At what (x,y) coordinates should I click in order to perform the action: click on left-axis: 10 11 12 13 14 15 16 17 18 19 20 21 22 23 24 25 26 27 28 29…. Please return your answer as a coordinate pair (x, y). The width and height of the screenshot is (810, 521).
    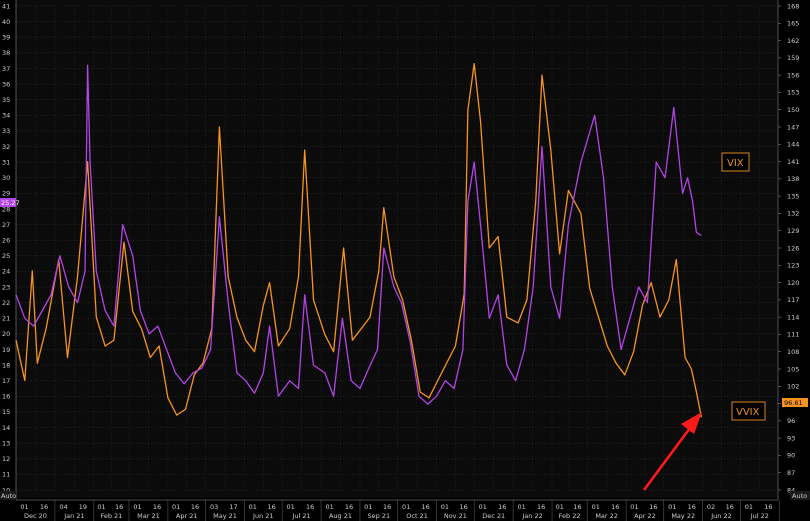
    Looking at the image, I should click on (9, 250).